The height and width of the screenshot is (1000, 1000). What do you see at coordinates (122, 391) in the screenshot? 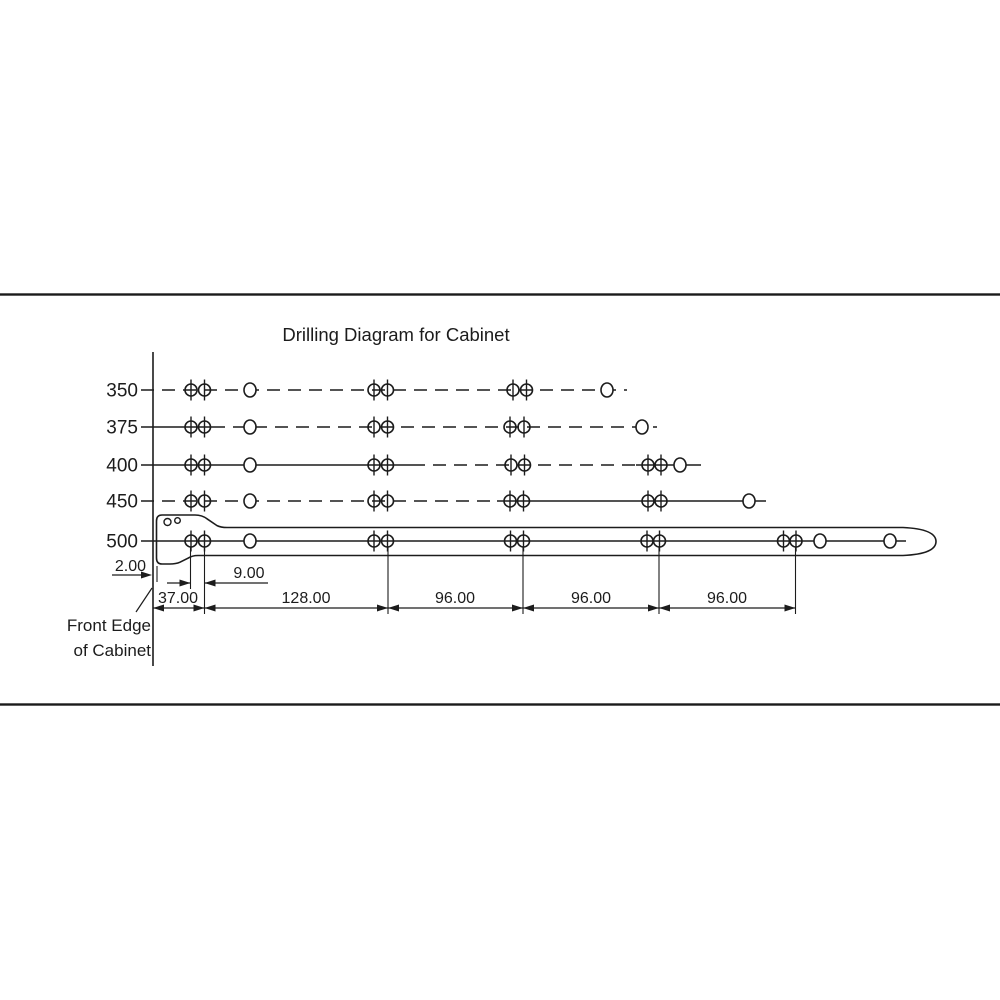
I see `depth-row-label-350: 350` at bounding box center [122, 391].